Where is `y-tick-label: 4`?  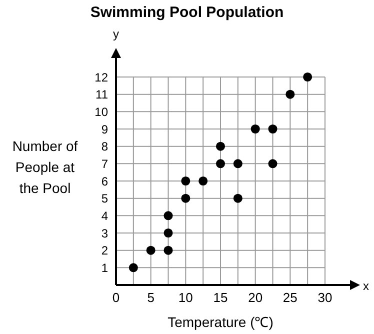
y-tick-label: 4 is located at coordinates (104, 215).